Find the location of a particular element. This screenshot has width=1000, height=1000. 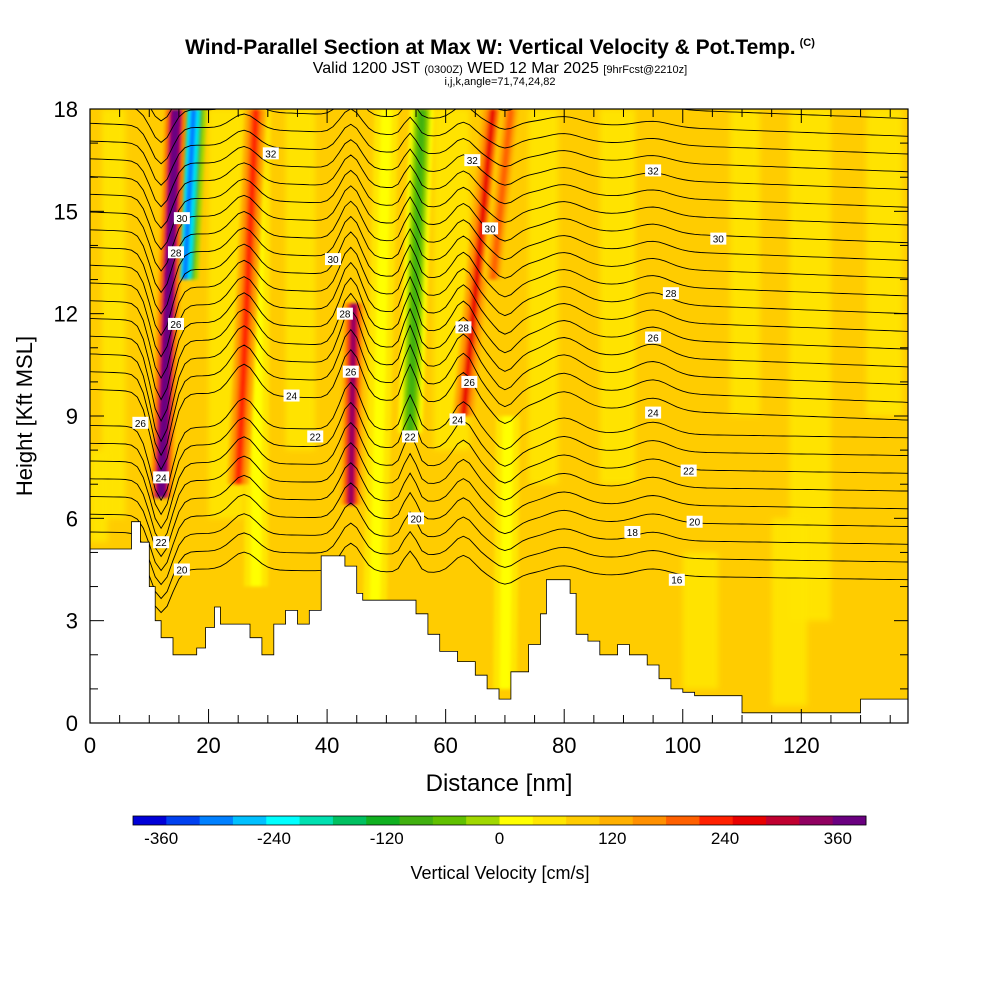

updraft-band is located at coordinates (247, 297).